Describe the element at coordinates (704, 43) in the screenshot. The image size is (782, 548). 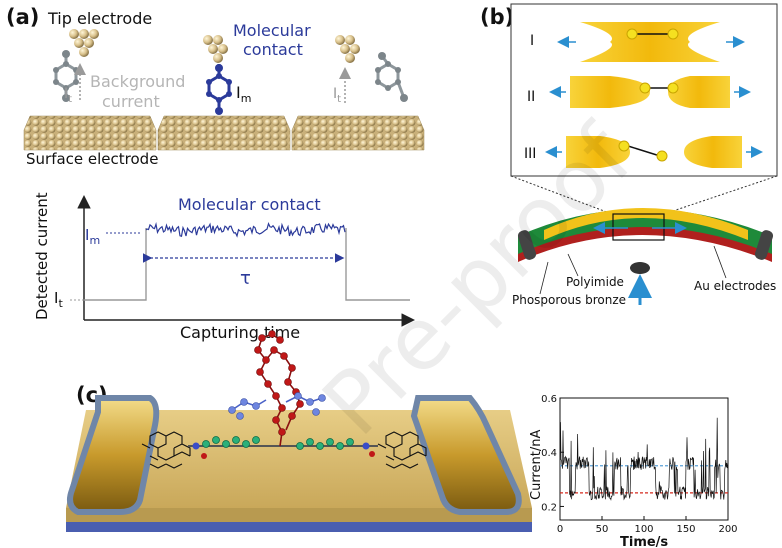
I see `au-right-label: Au` at that location.